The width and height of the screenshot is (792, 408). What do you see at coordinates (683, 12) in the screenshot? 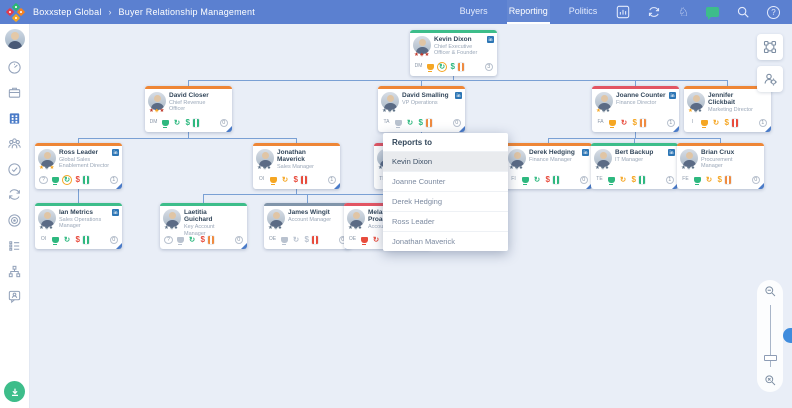
I see `chess-knight-icon: ♘` at bounding box center [683, 12].